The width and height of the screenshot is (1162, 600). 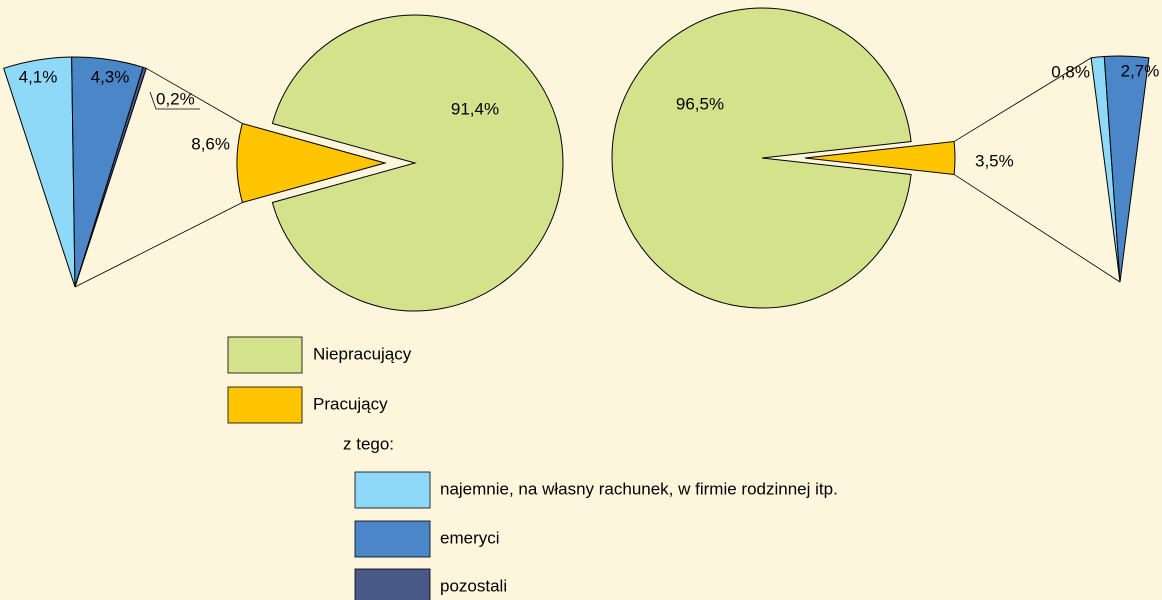 What do you see at coordinates (473, 585) in the screenshot?
I see `legend-label: pozostali` at bounding box center [473, 585].